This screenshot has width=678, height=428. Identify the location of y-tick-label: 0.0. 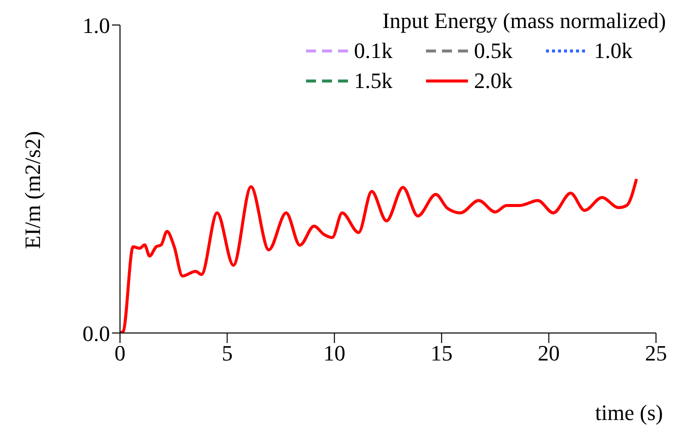
(96, 333).